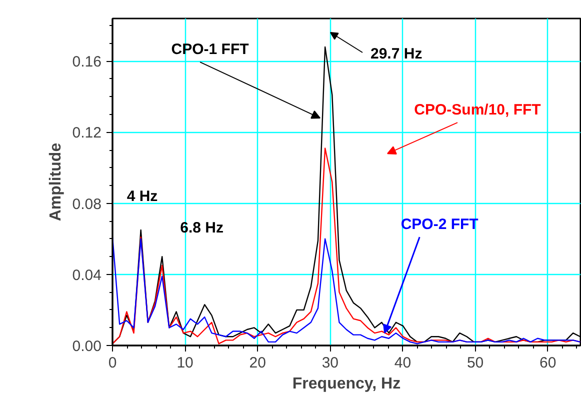  What do you see at coordinates (330, 363) in the screenshot?
I see `x-tick-label: 30` at bounding box center [330, 363].